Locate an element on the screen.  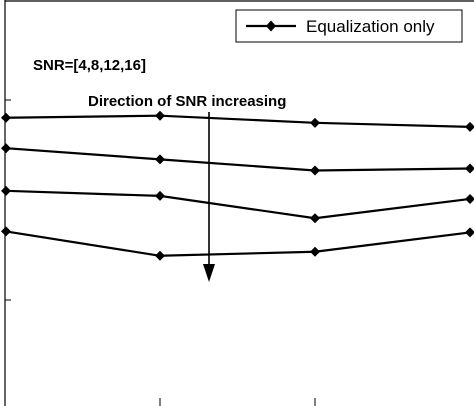
direction-arrow-head is located at coordinates (209, 273).